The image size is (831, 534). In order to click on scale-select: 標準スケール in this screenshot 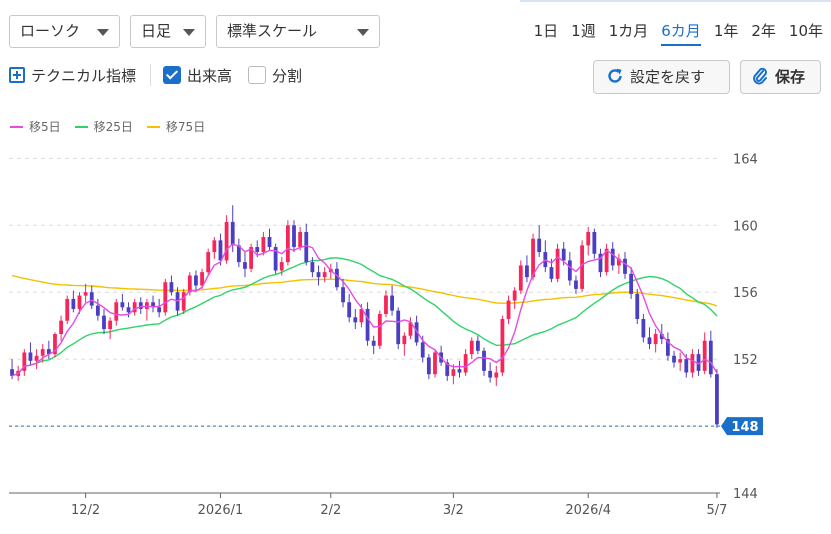, I will do `click(298, 31)`.